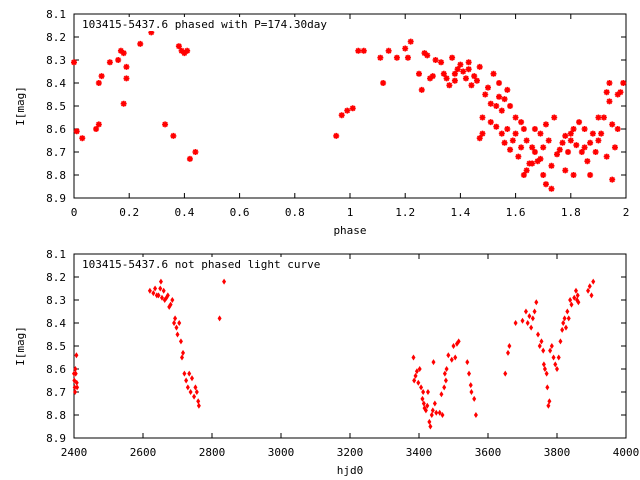 This screenshot has width=640, height=480. What do you see at coordinates (350, 470) in the screenshot?
I see `x-axis-label: hjd0` at bounding box center [350, 470].